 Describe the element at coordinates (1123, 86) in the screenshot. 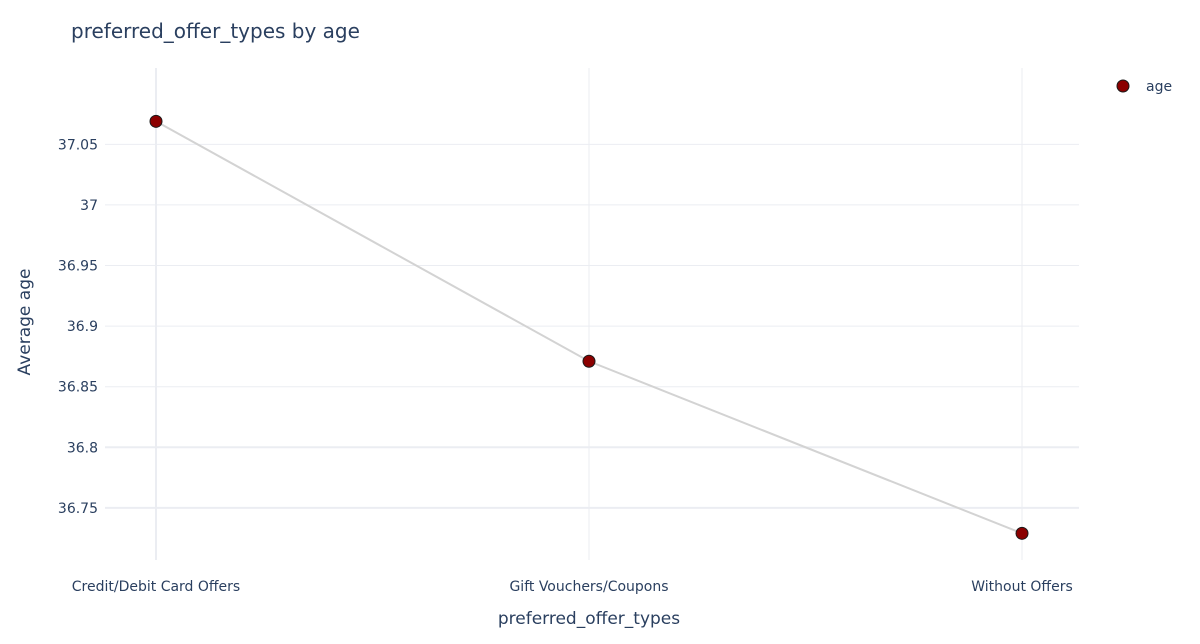

I see `legend-marker-age` at that location.